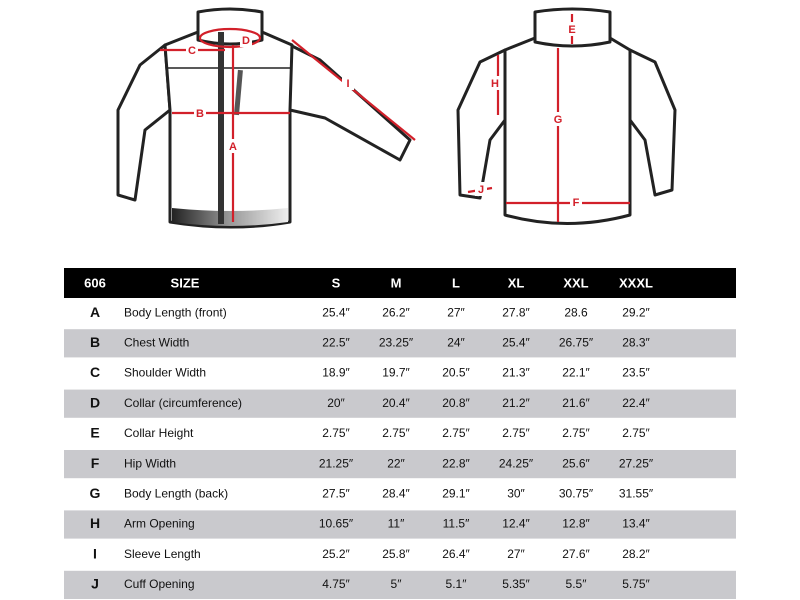 The height and width of the screenshot is (600, 800). Describe the element at coordinates (636, 342) in the screenshot. I see `size-value: 28.3″` at that location.